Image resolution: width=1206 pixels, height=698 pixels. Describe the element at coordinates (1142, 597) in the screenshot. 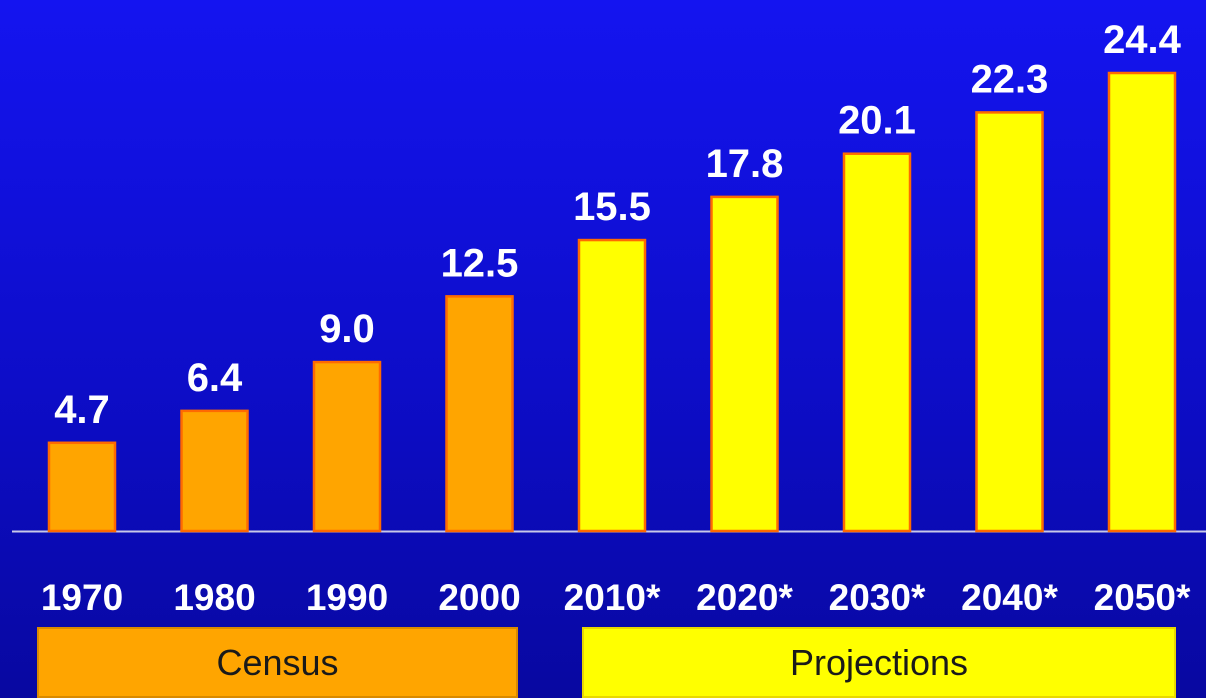

I see `x-tick-label-2050: 2050*` at that location.